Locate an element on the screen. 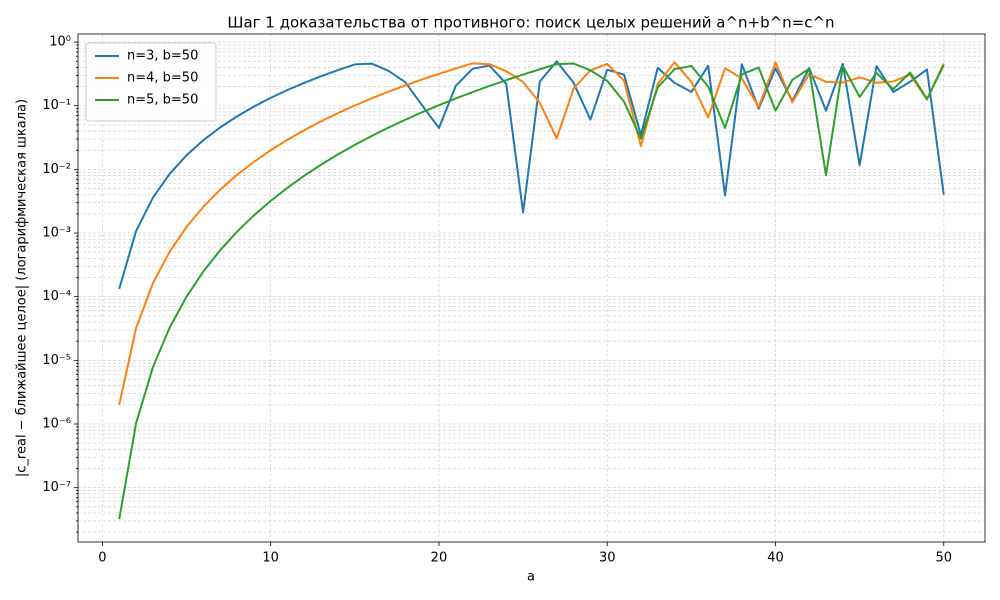 The width and height of the screenshot is (1000, 600). legend-label: n=4, b=50 is located at coordinates (162, 78).